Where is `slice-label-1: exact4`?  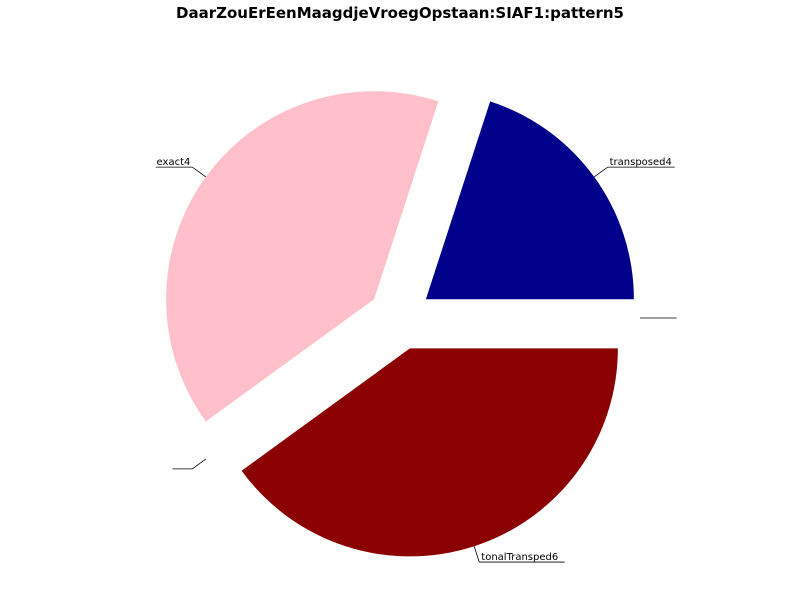
slice-label-1: exact4 is located at coordinates (174, 162).